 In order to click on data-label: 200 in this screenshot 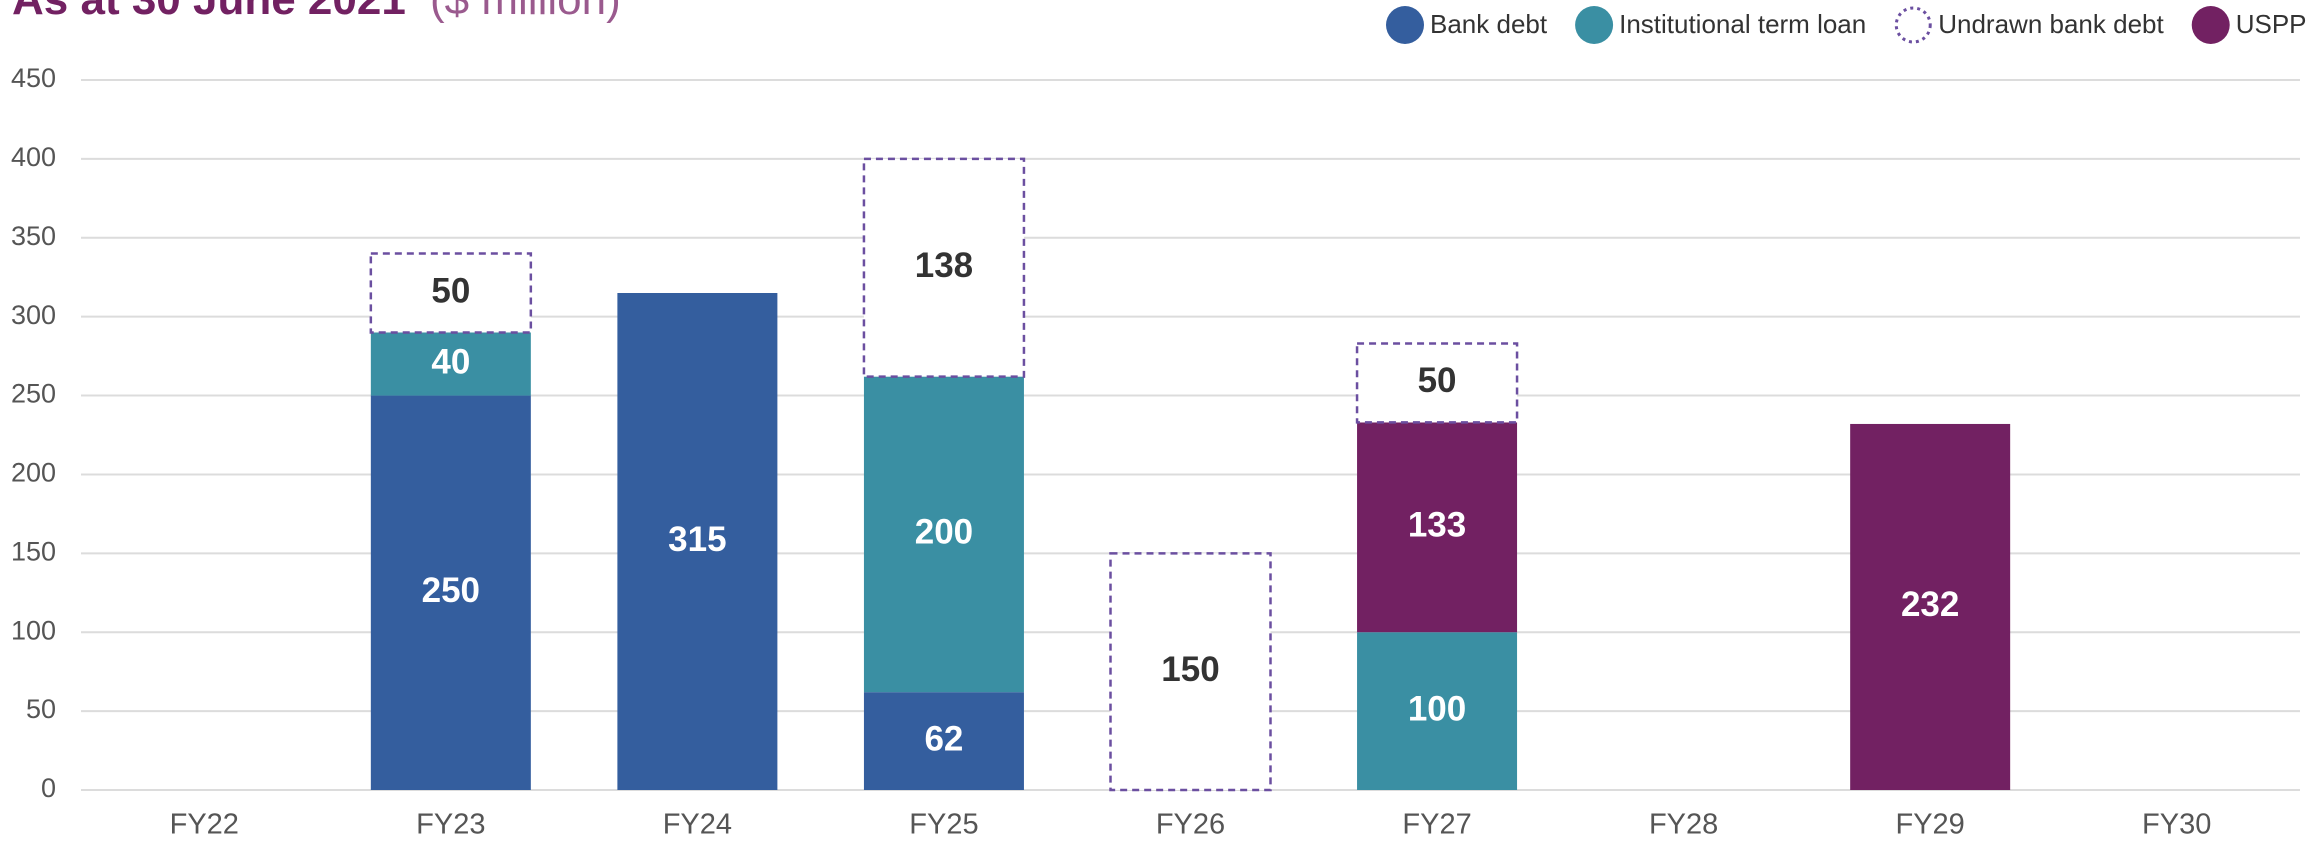, I will do `click(944, 532)`.